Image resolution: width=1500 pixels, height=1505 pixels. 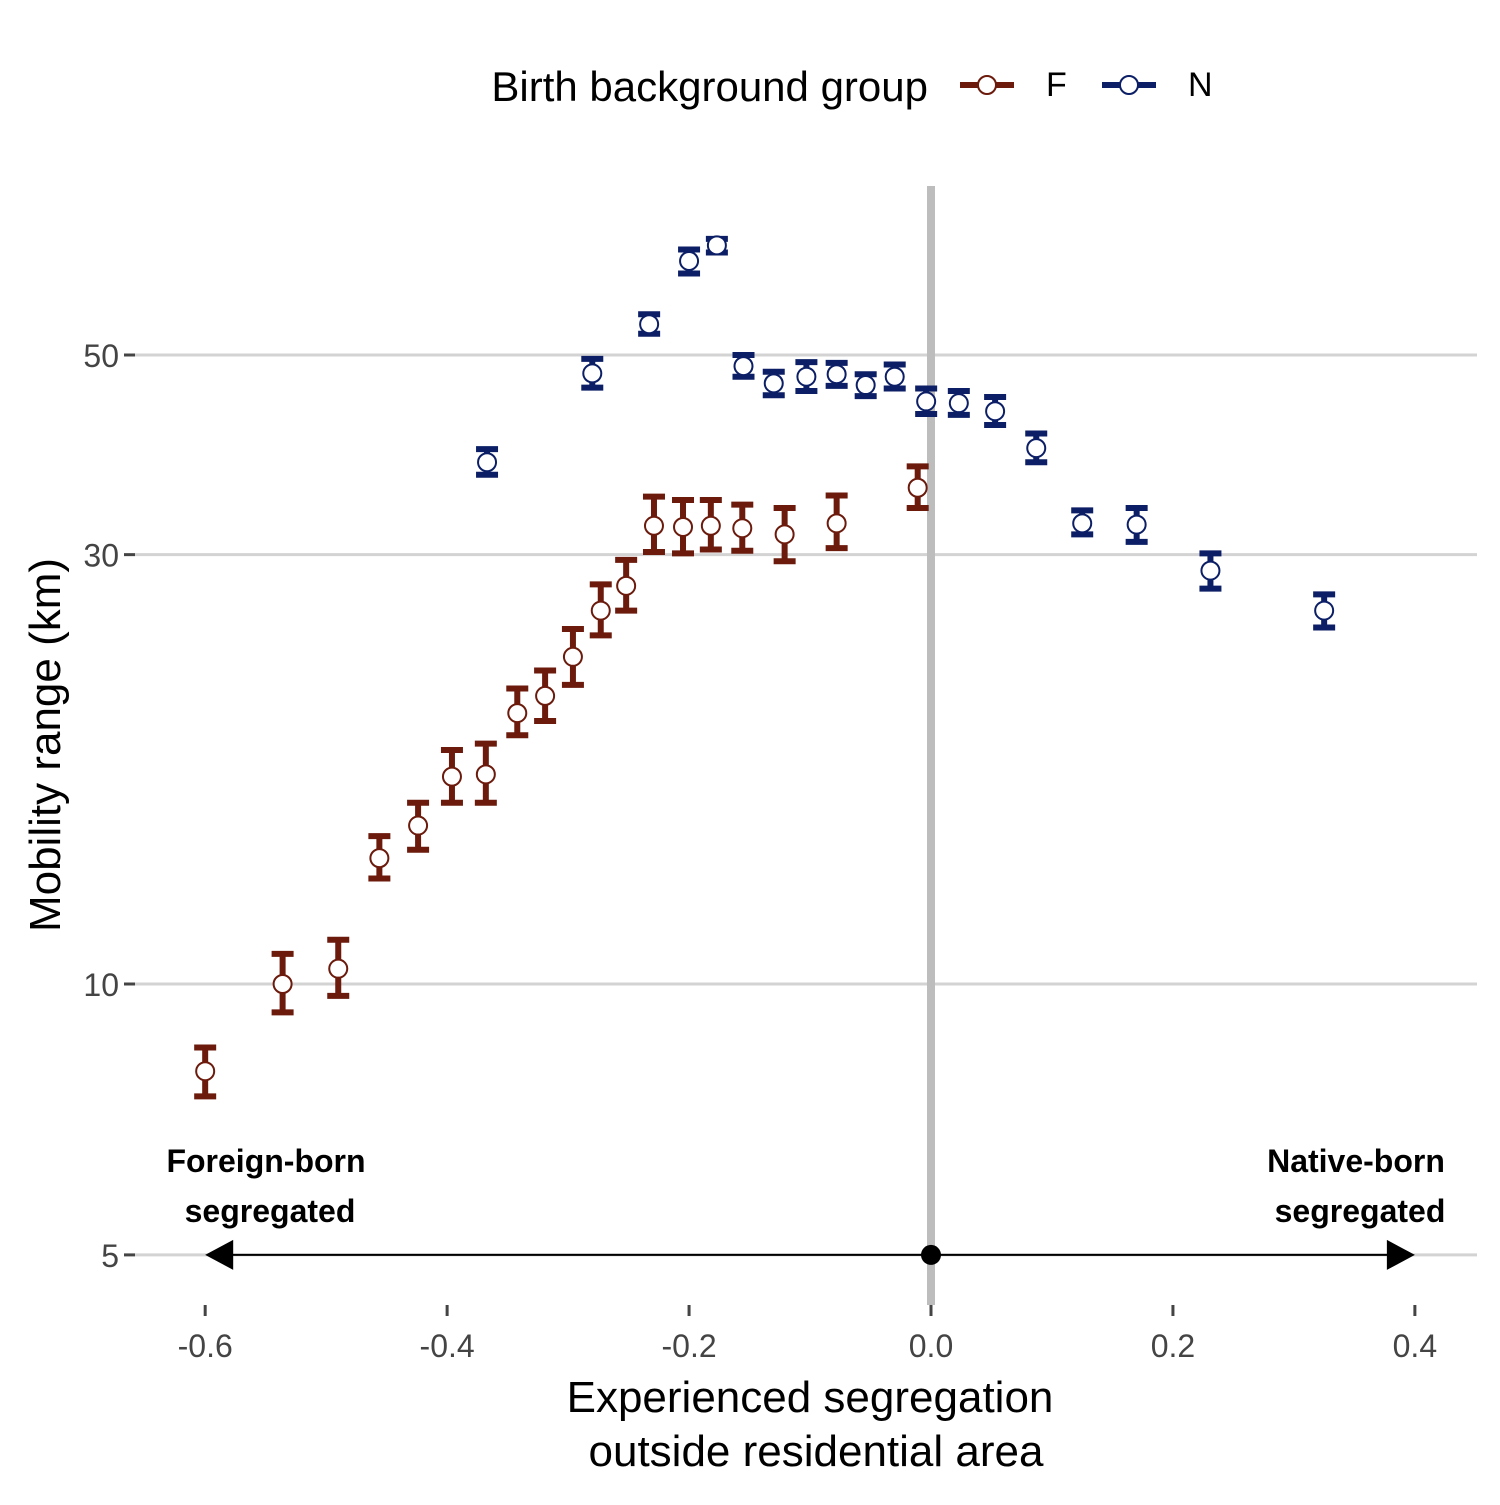 I want to click on legend-item-F: F, so click(x=1013, y=85).